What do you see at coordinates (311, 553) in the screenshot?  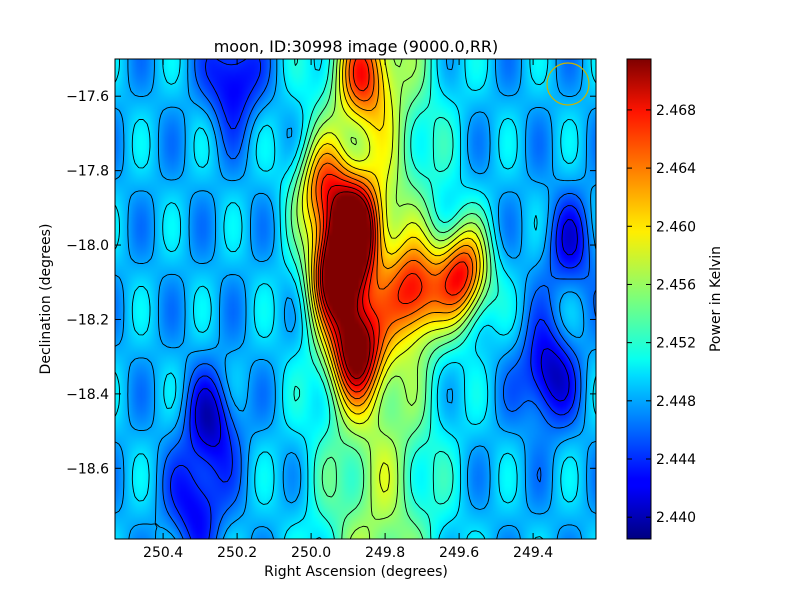 I see `x-tick-label: 250.0` at bounding box center [311, 553].